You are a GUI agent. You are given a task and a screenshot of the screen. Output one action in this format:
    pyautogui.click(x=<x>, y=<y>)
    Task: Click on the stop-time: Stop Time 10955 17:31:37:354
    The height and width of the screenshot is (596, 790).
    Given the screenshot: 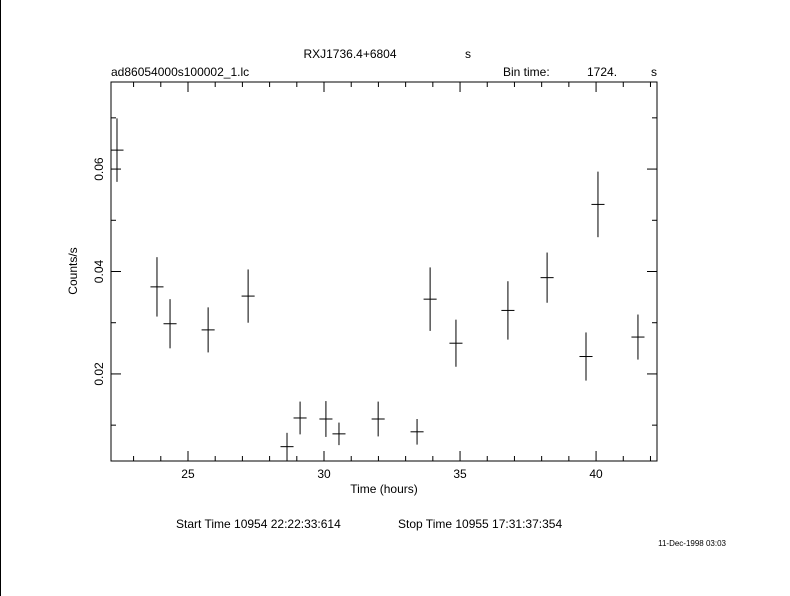 What is the action you would take?
    pyautogui.click(x=480, y=524)
    